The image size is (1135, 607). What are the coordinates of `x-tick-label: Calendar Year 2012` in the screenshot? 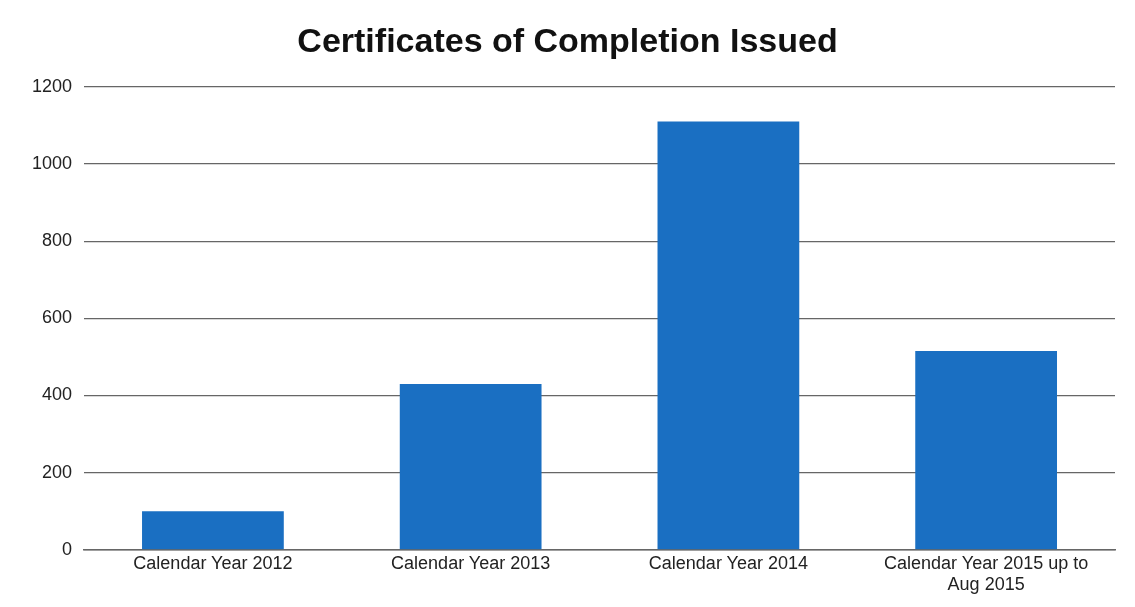 It's located at (213, 562).